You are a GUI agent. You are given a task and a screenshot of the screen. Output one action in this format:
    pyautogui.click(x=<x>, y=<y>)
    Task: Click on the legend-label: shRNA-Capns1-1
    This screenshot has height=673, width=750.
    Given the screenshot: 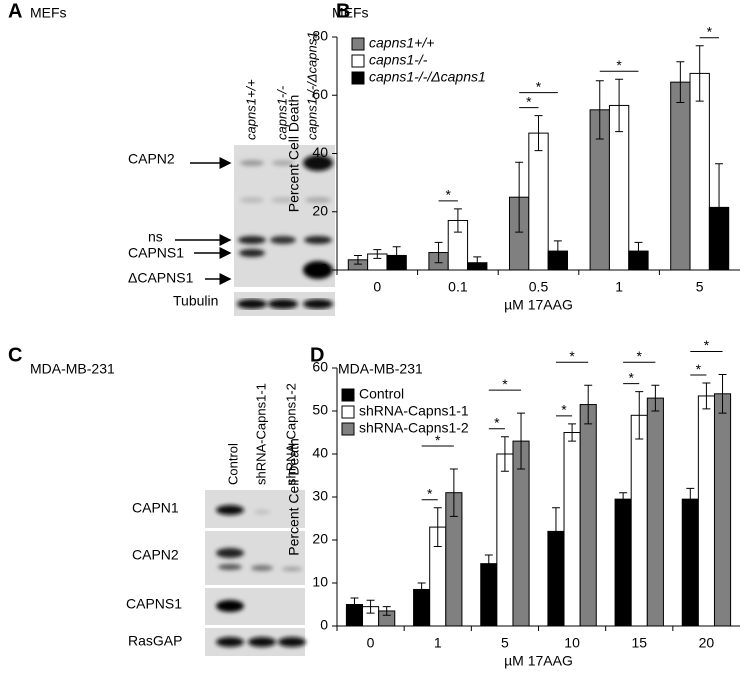 What is the action you would take?
    pyautogui.click(x=414, y=411)
    